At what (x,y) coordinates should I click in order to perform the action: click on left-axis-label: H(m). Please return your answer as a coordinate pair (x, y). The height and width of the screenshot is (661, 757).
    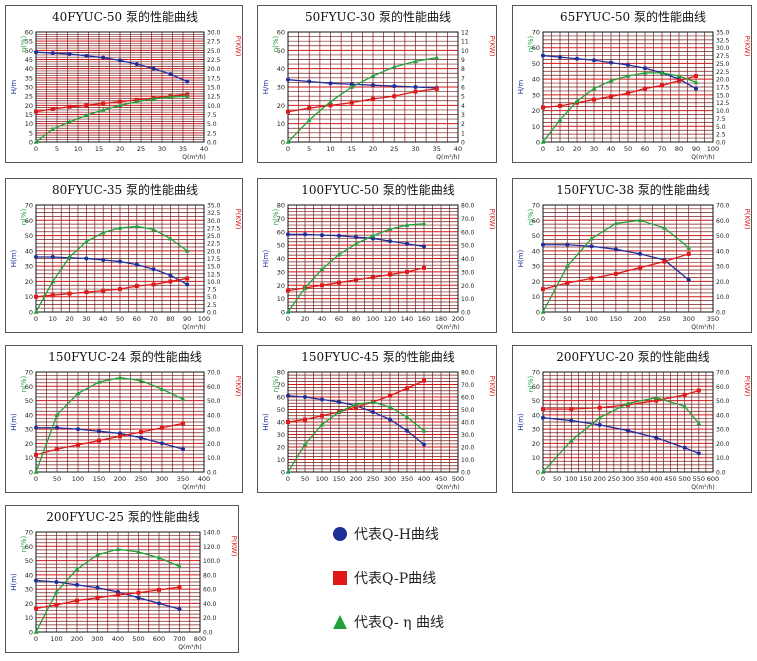
    Looking at the image, I should click on (521, 422).